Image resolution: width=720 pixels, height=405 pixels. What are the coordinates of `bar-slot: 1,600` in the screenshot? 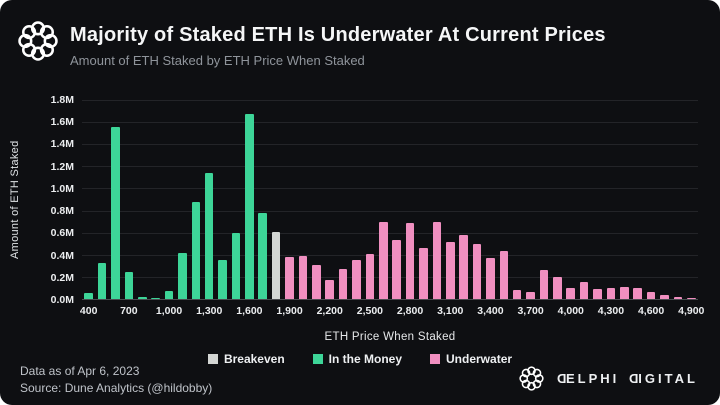 It's located at (249, 208).